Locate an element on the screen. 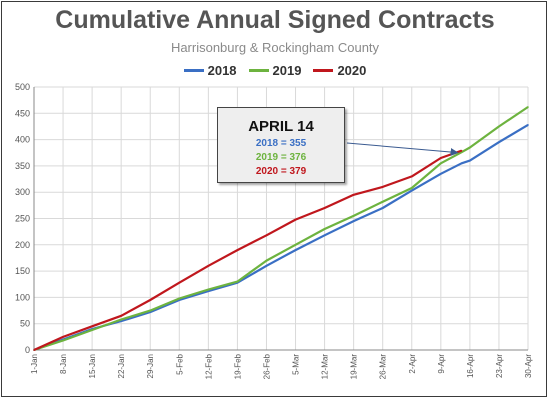 The width and height of the screenshot is (550, 400). x-tick-label-2-Apr: 2-Apr is located at coordinates (412, 364).